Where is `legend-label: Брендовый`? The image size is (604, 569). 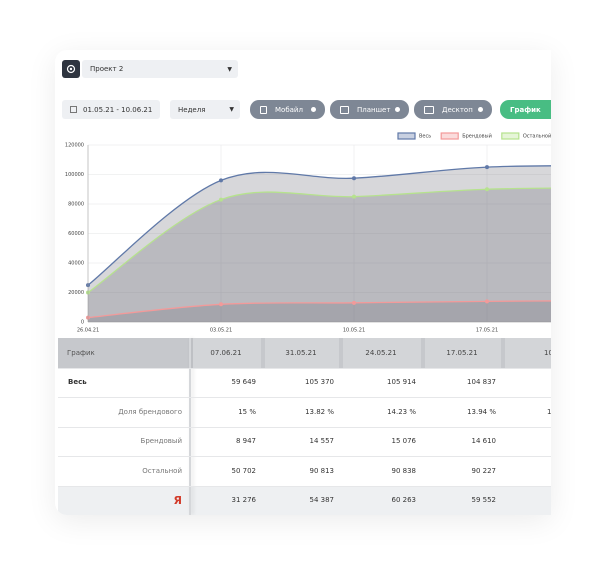 legend-label: Брендовый is located at coordinates (477, 136).